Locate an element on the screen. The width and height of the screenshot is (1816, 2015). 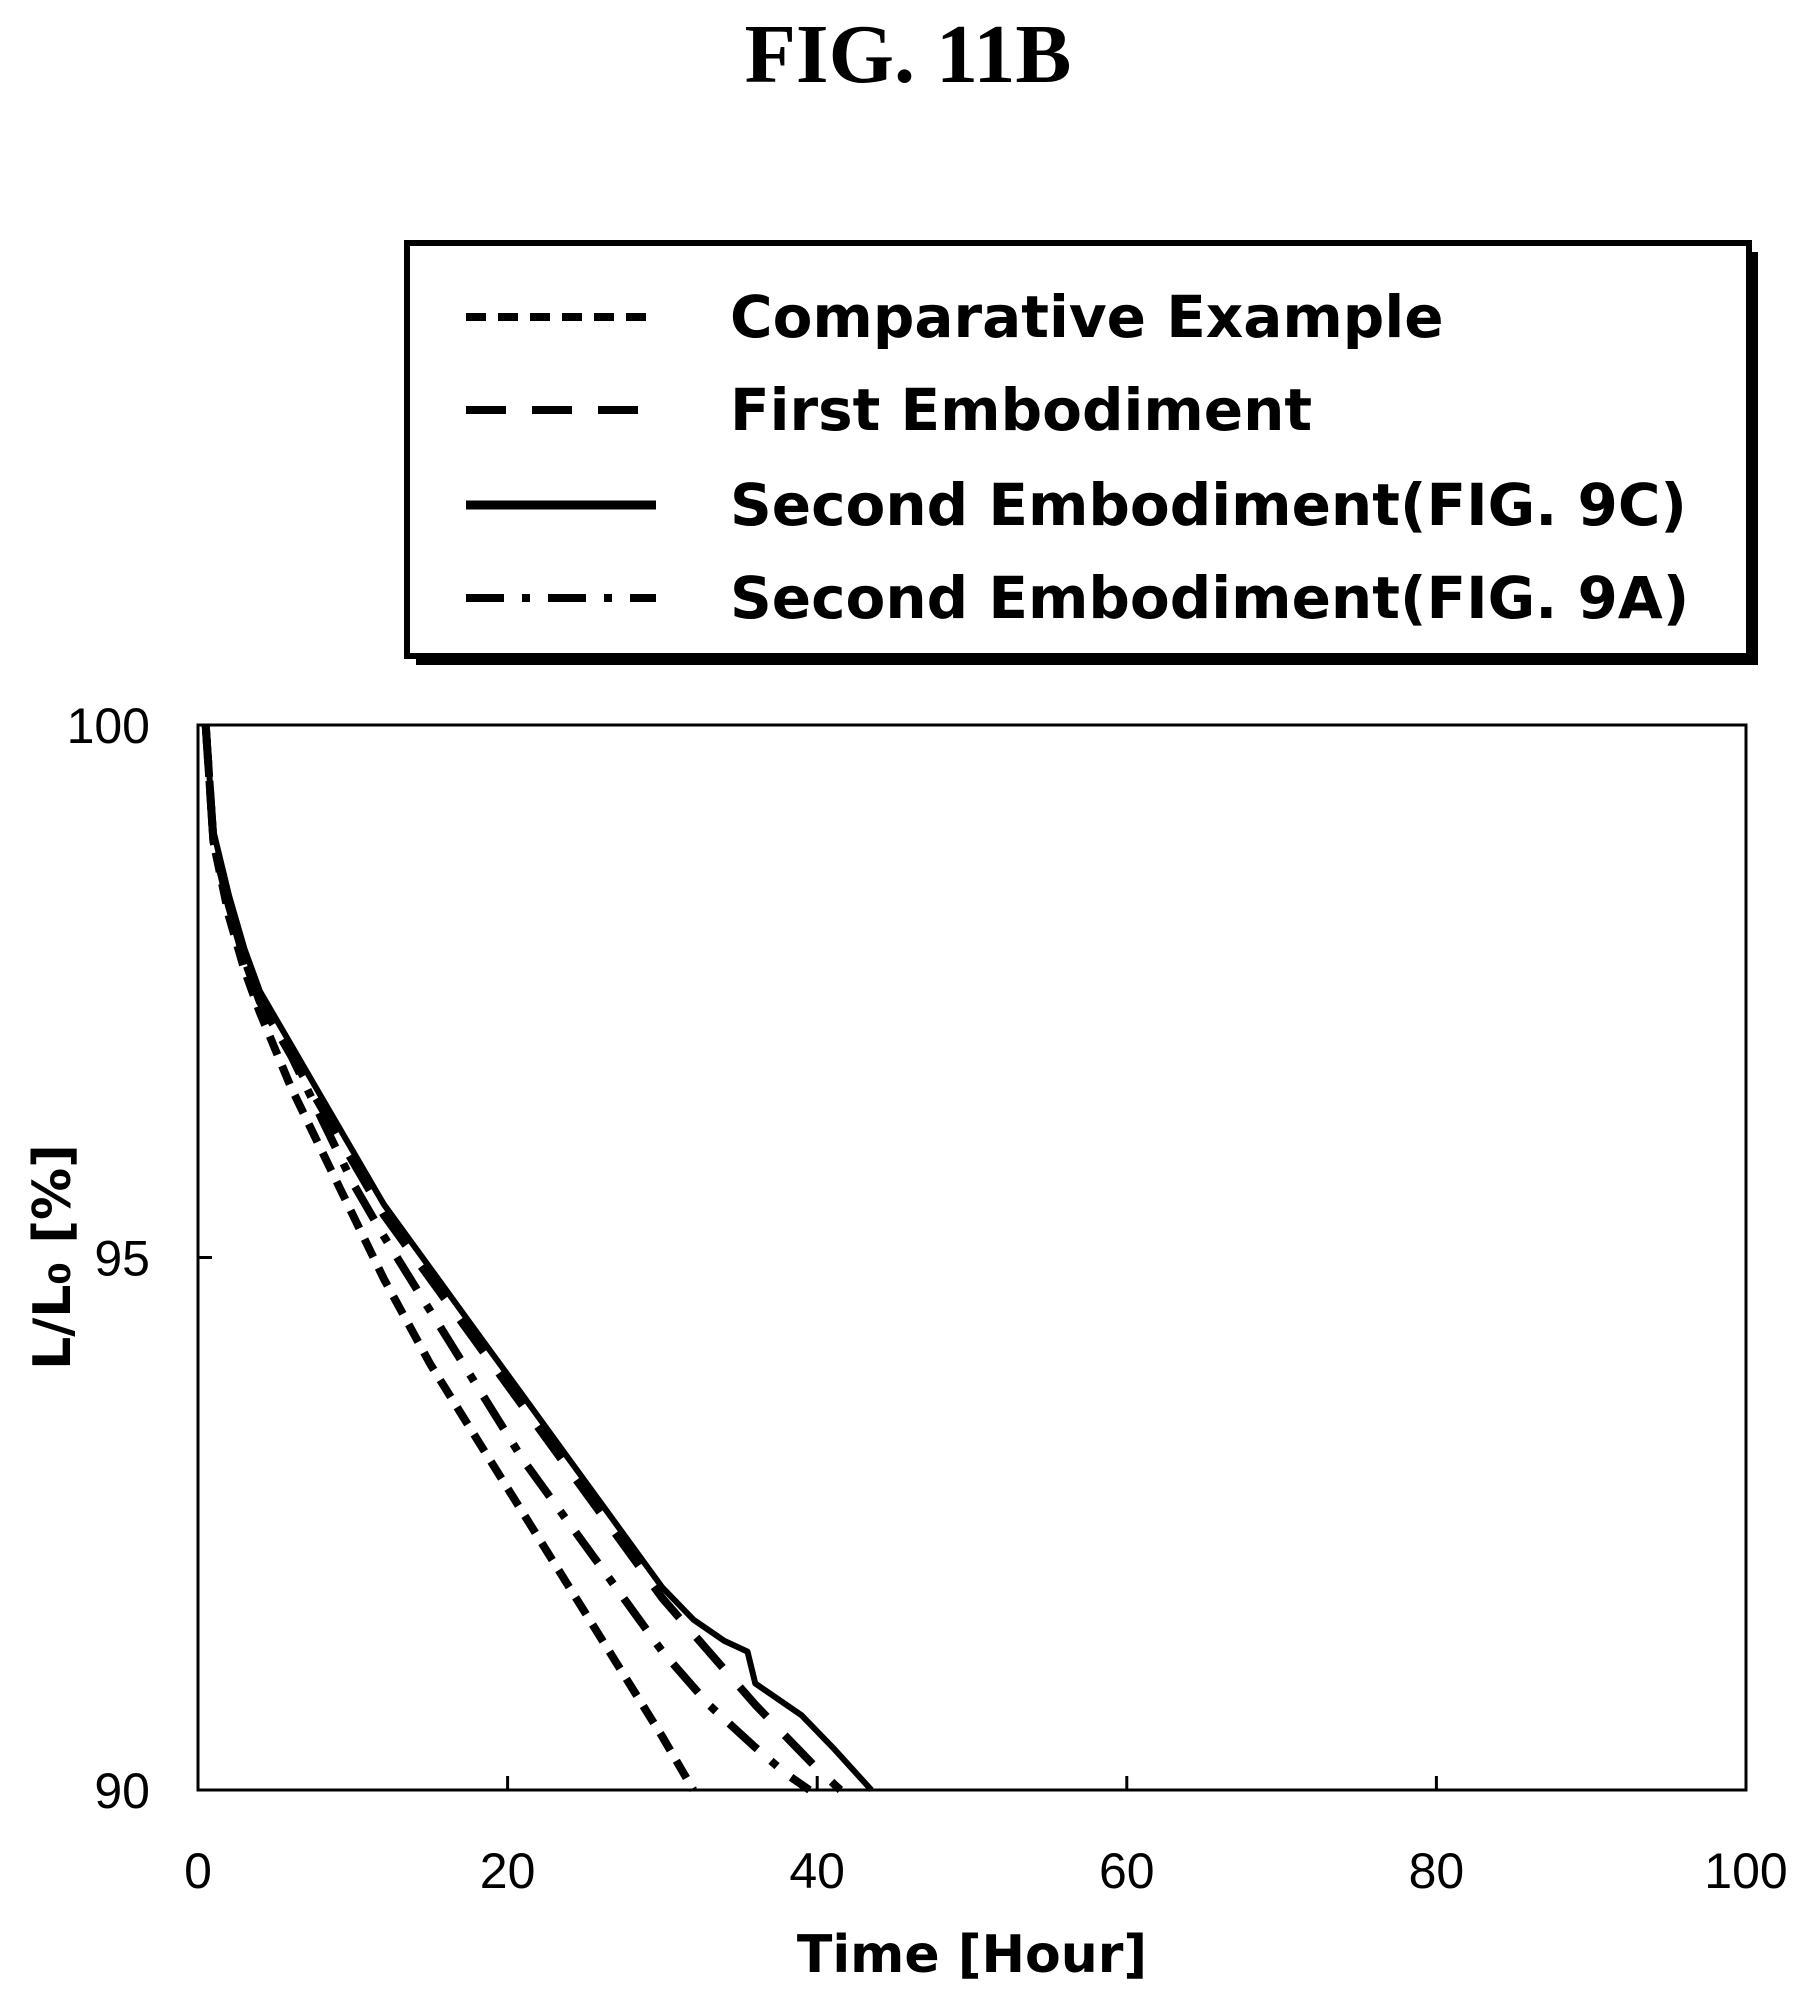
y-tick-label: 100 is located at coordinates (108, 726).